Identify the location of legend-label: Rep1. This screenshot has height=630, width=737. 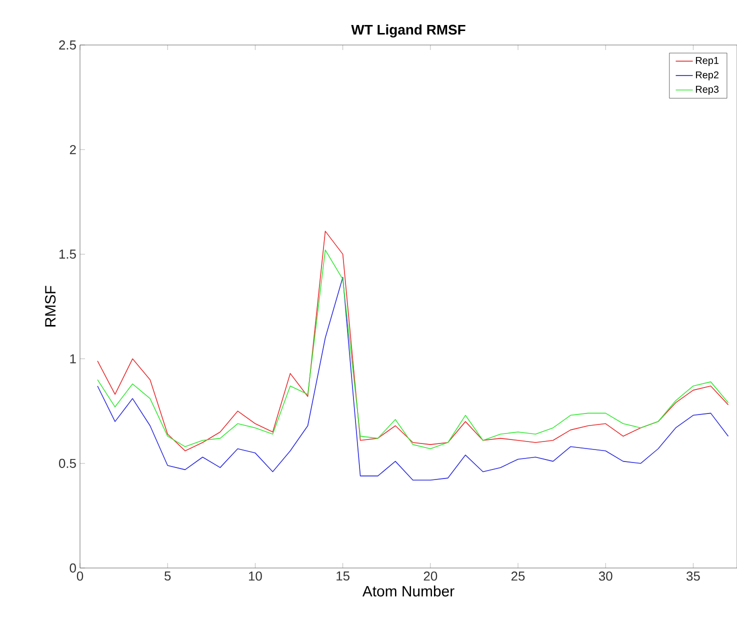
(707, 61).